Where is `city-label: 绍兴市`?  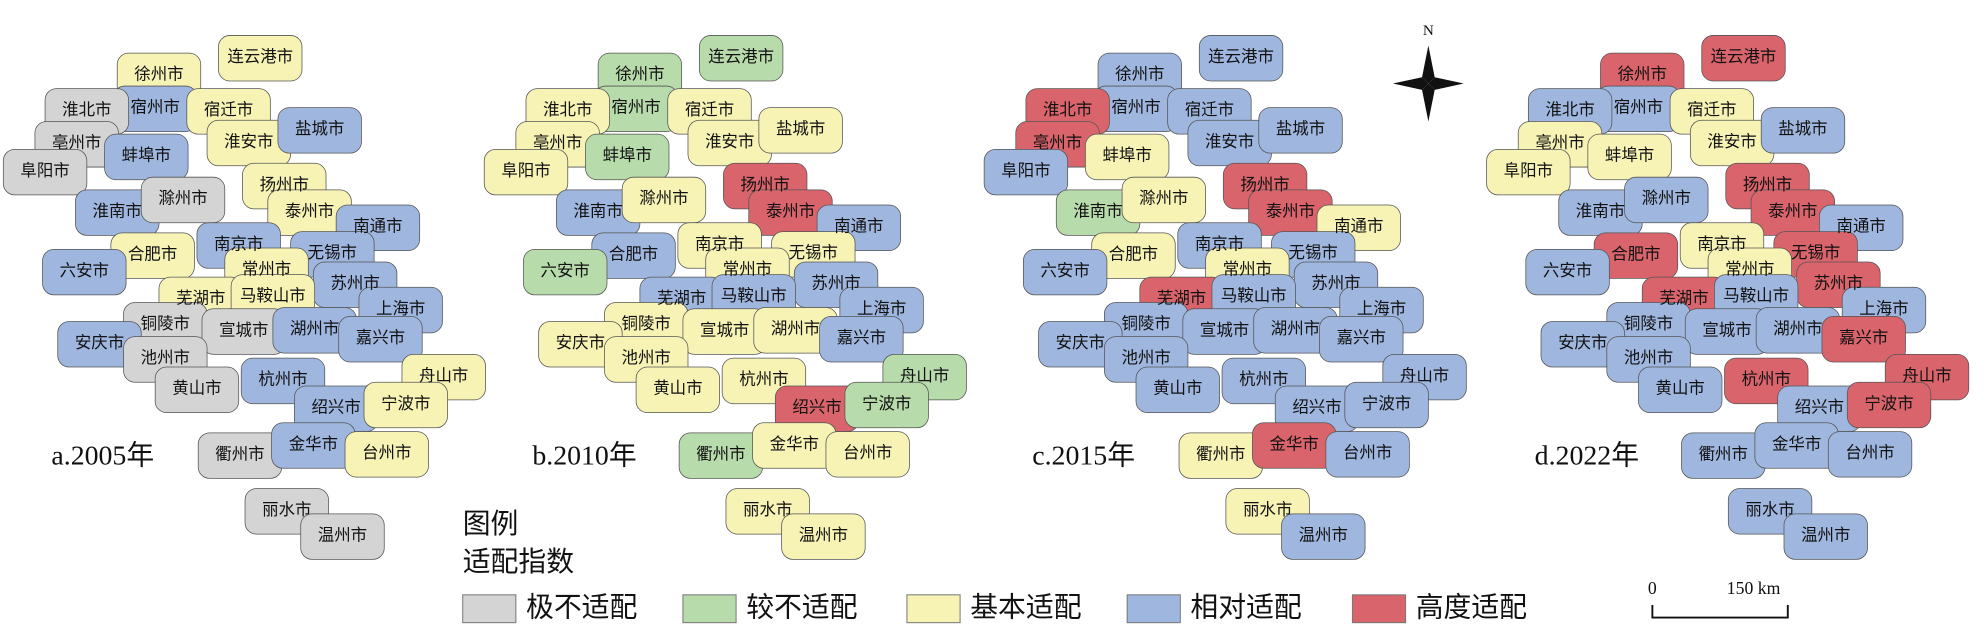 city-label: 绍兴市 is located at coordinates (1819, 407).